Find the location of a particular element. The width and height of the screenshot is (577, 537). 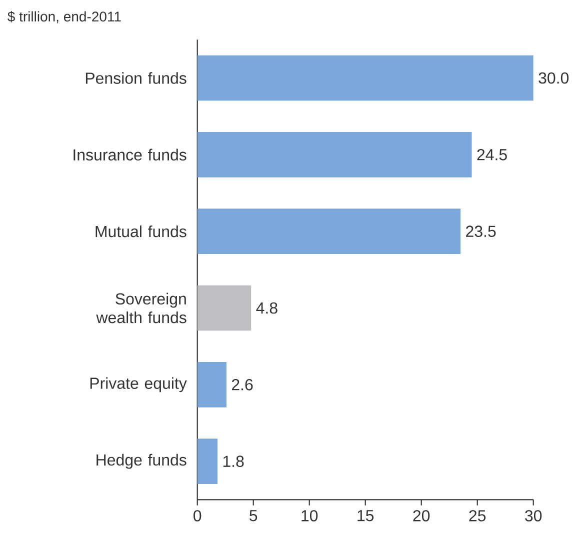

x-tick-label: 5 is located at coordinates (254, 516).